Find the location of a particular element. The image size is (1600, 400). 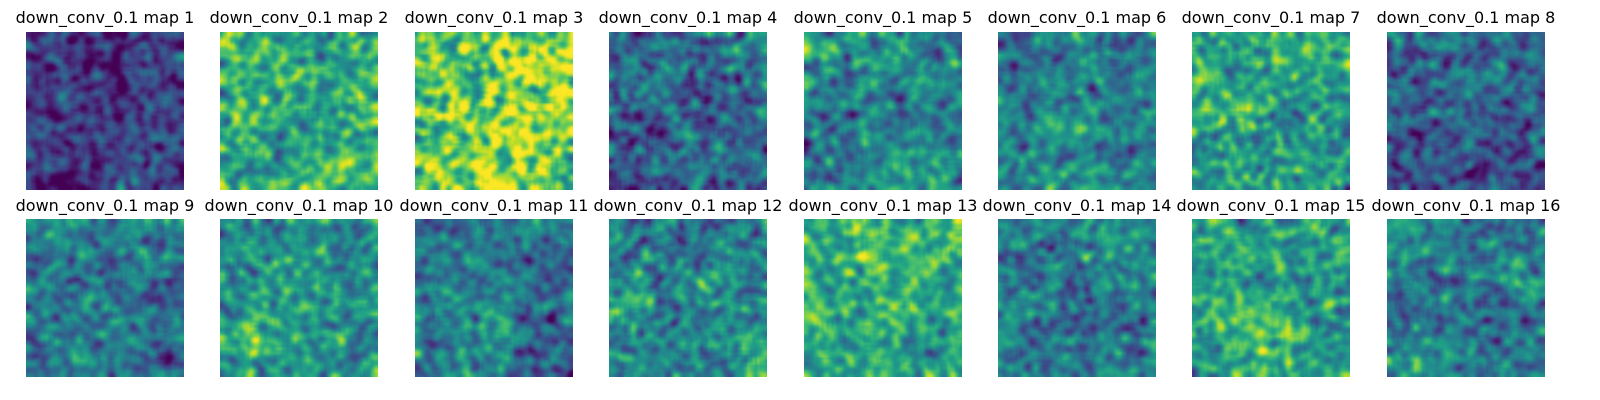

panel-title: down_conv_0.1 map 7 is located at coordinates (1271, 17).